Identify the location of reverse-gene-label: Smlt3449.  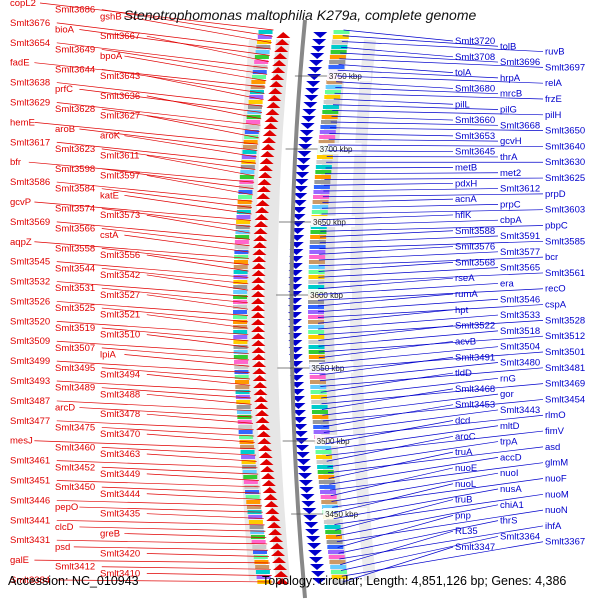
(120, 474).